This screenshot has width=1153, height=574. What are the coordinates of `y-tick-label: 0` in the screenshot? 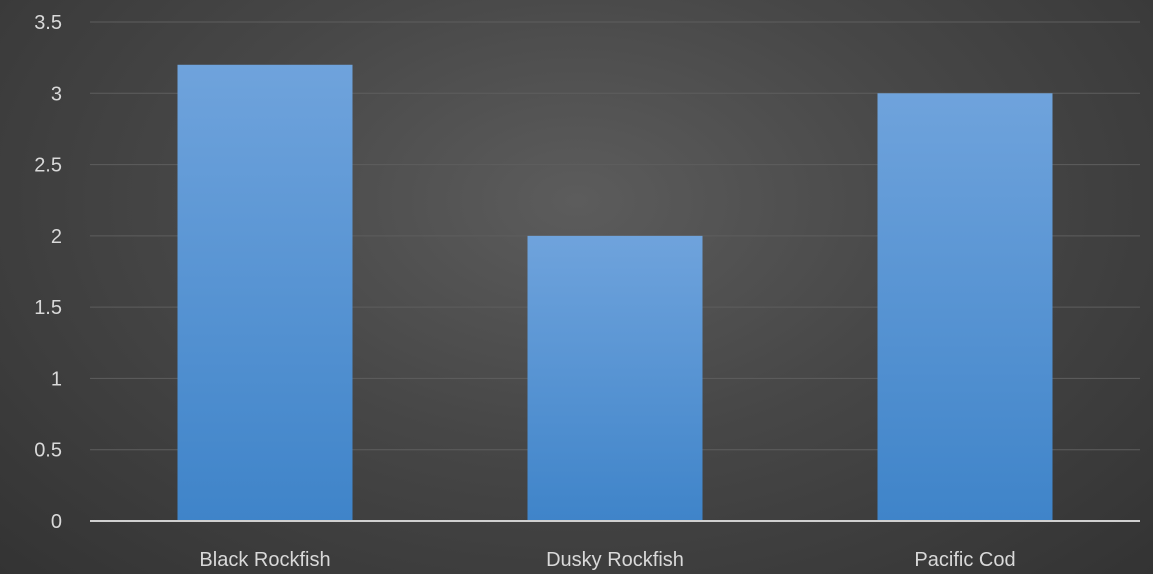 It's located at (56, 522).